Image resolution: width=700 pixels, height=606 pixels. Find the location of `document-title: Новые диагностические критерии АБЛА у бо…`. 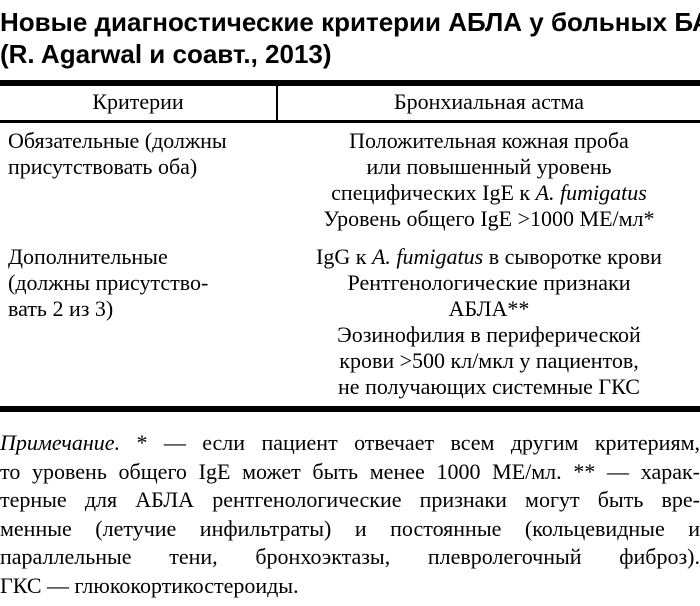

document-title: Новые диагностические критерии АБЛА у бо… is located at coordinates (350, 35).